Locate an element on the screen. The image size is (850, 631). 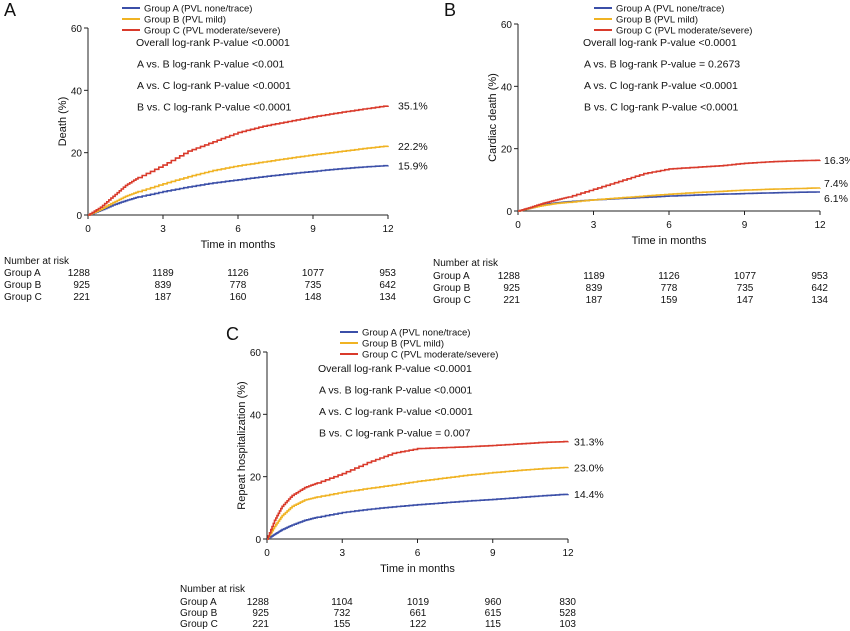
series-line-c is located at coordinates (669, 185).